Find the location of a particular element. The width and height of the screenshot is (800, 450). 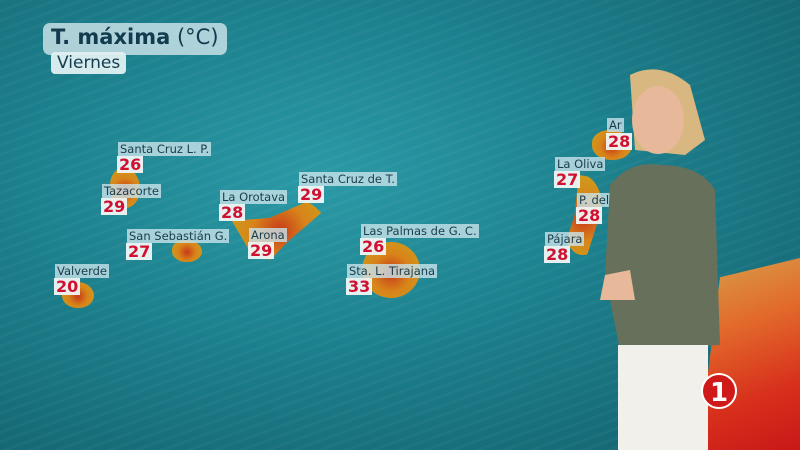

island-la-gomera is located at coordinates (187, 251).